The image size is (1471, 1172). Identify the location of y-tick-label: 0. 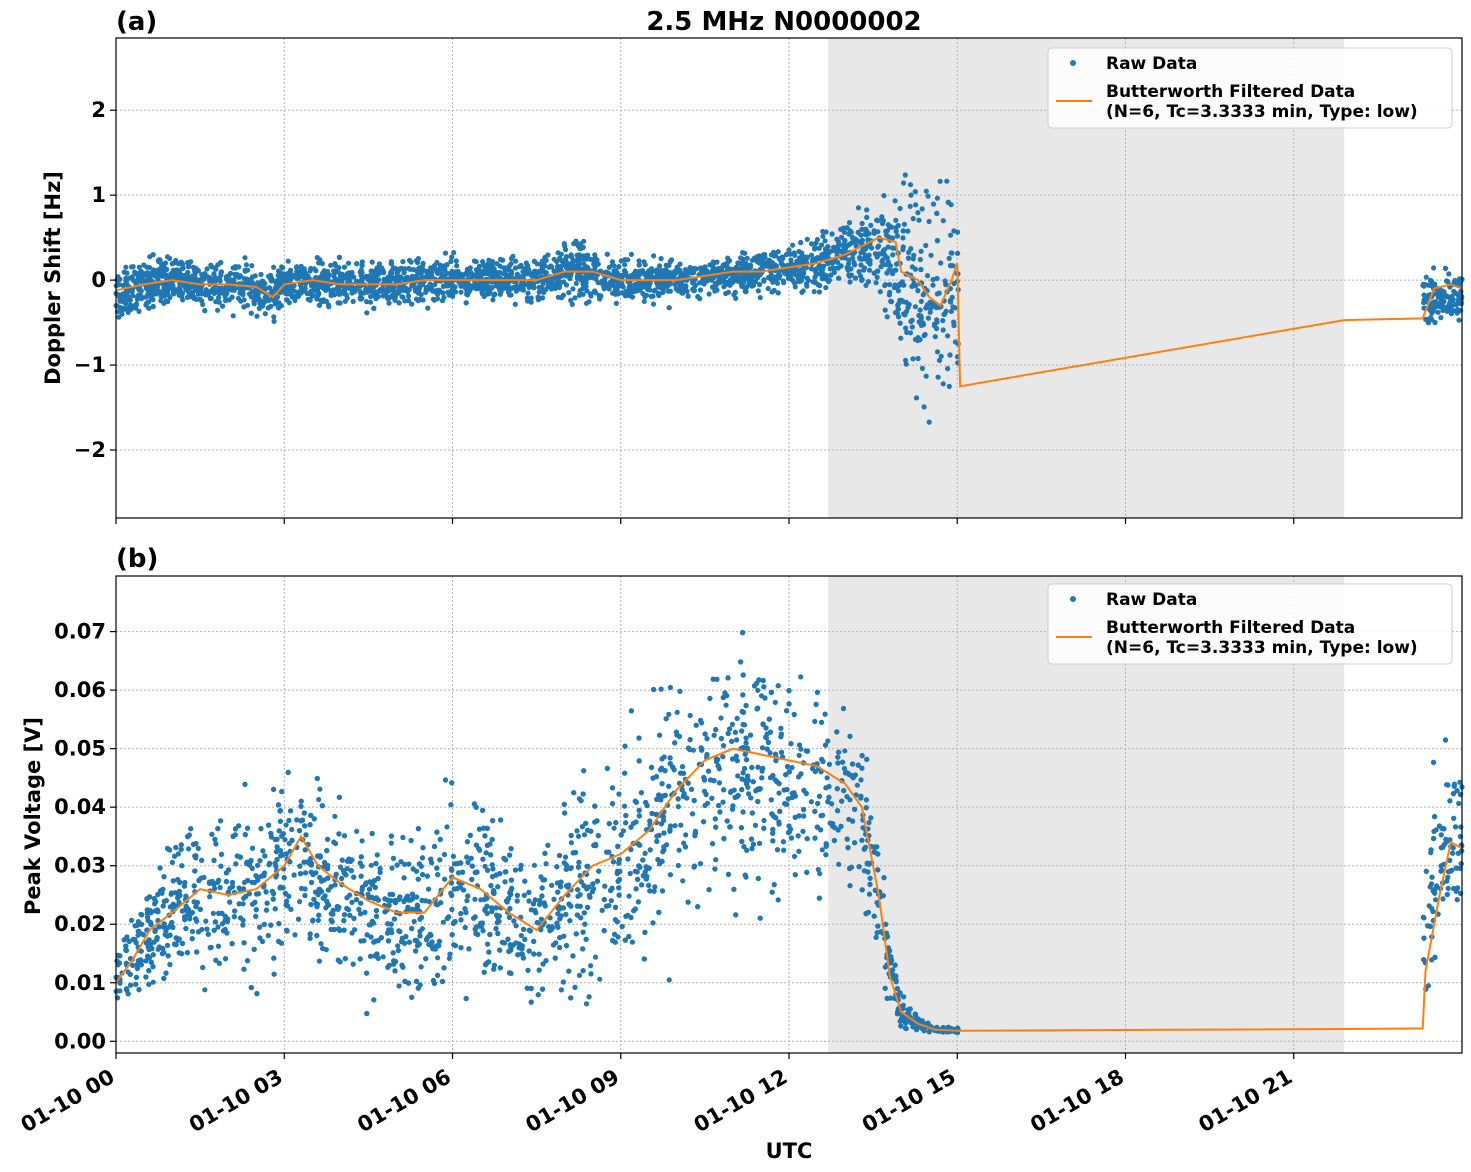
(98, 280).